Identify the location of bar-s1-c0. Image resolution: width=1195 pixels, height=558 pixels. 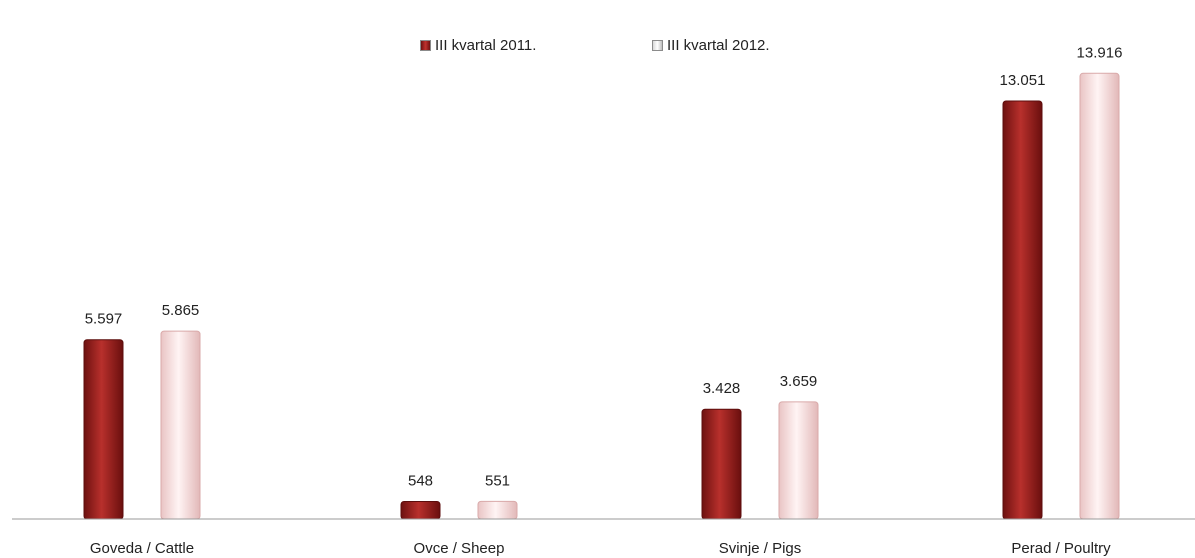
(180, 425).